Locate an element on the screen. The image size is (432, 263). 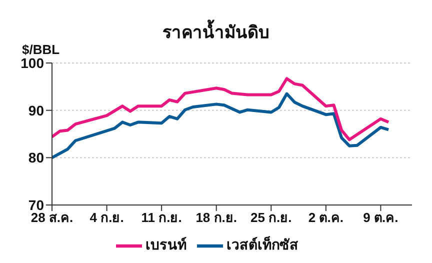
legend-label: เวสต์เท็กซัส is located at coordinates (262, 244).